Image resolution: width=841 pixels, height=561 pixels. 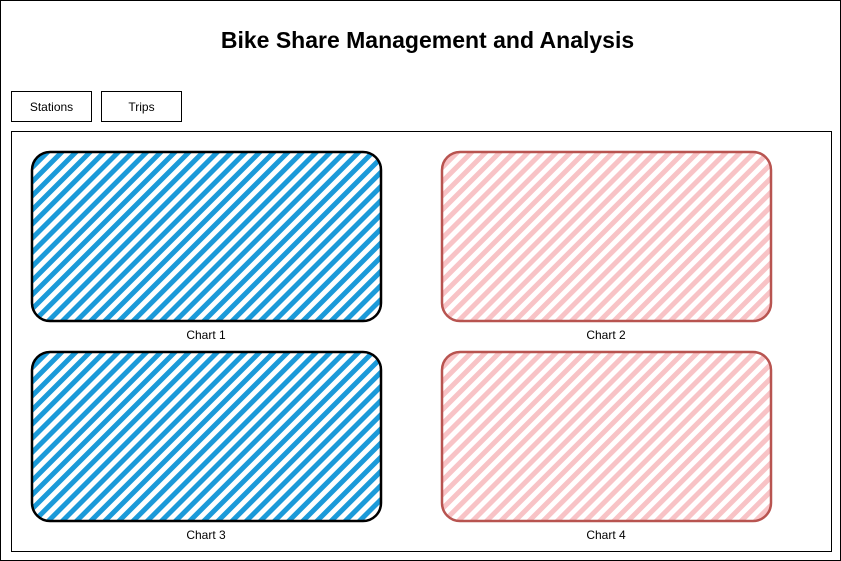 I want to click on chart-2-label: Chart 2, so click(x=606, y=335).